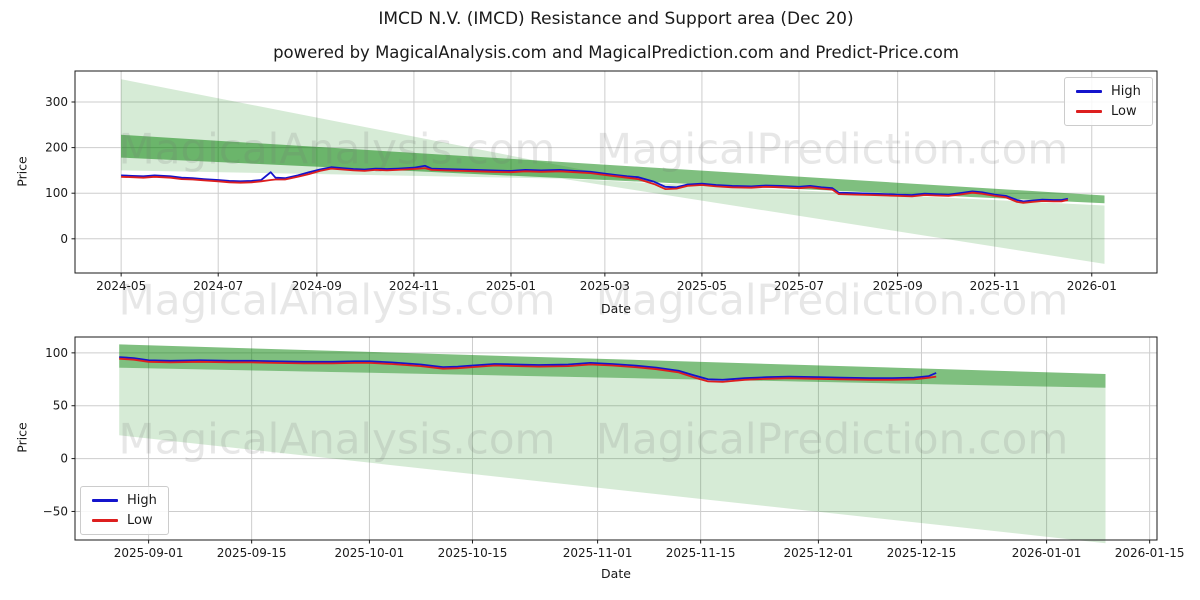  What do you see at coordinates (799, 286) in the screenshot?
I see `x-tick-label: 2025-07` at bounding box center [799, 286].